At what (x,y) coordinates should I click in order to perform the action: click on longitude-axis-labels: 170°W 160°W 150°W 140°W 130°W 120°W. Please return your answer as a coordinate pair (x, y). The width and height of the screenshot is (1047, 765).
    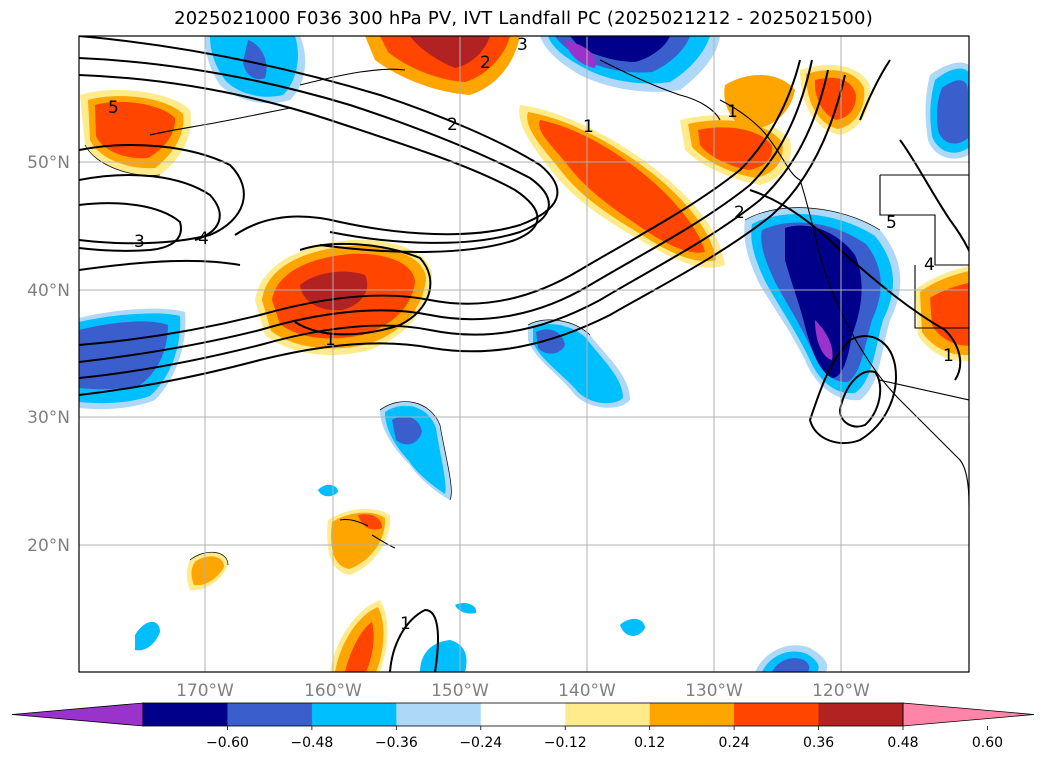
    Looking at the image, I should click on (523, 691).